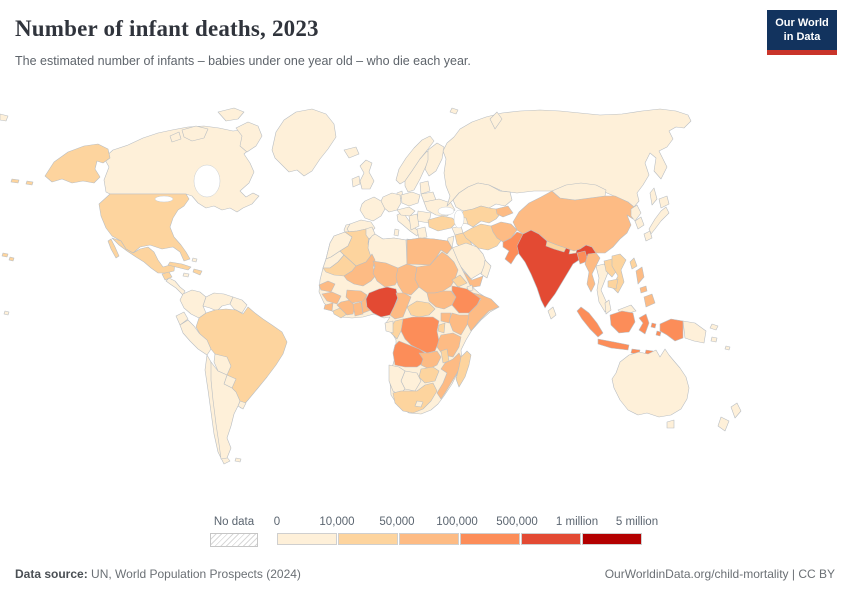 The image size is (850, 600). What do you see at coordinates (238, 460) in the screenshot?
I see `country-falkland-islands` at bounding box center [238, 460].